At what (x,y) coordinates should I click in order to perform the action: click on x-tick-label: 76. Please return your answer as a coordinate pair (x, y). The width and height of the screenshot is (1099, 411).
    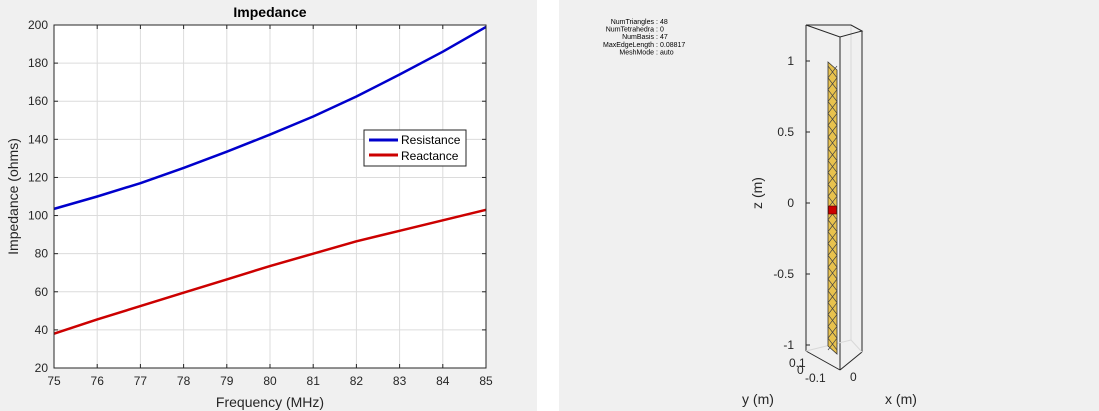
    Looking at the image, I should click on (98, 381).